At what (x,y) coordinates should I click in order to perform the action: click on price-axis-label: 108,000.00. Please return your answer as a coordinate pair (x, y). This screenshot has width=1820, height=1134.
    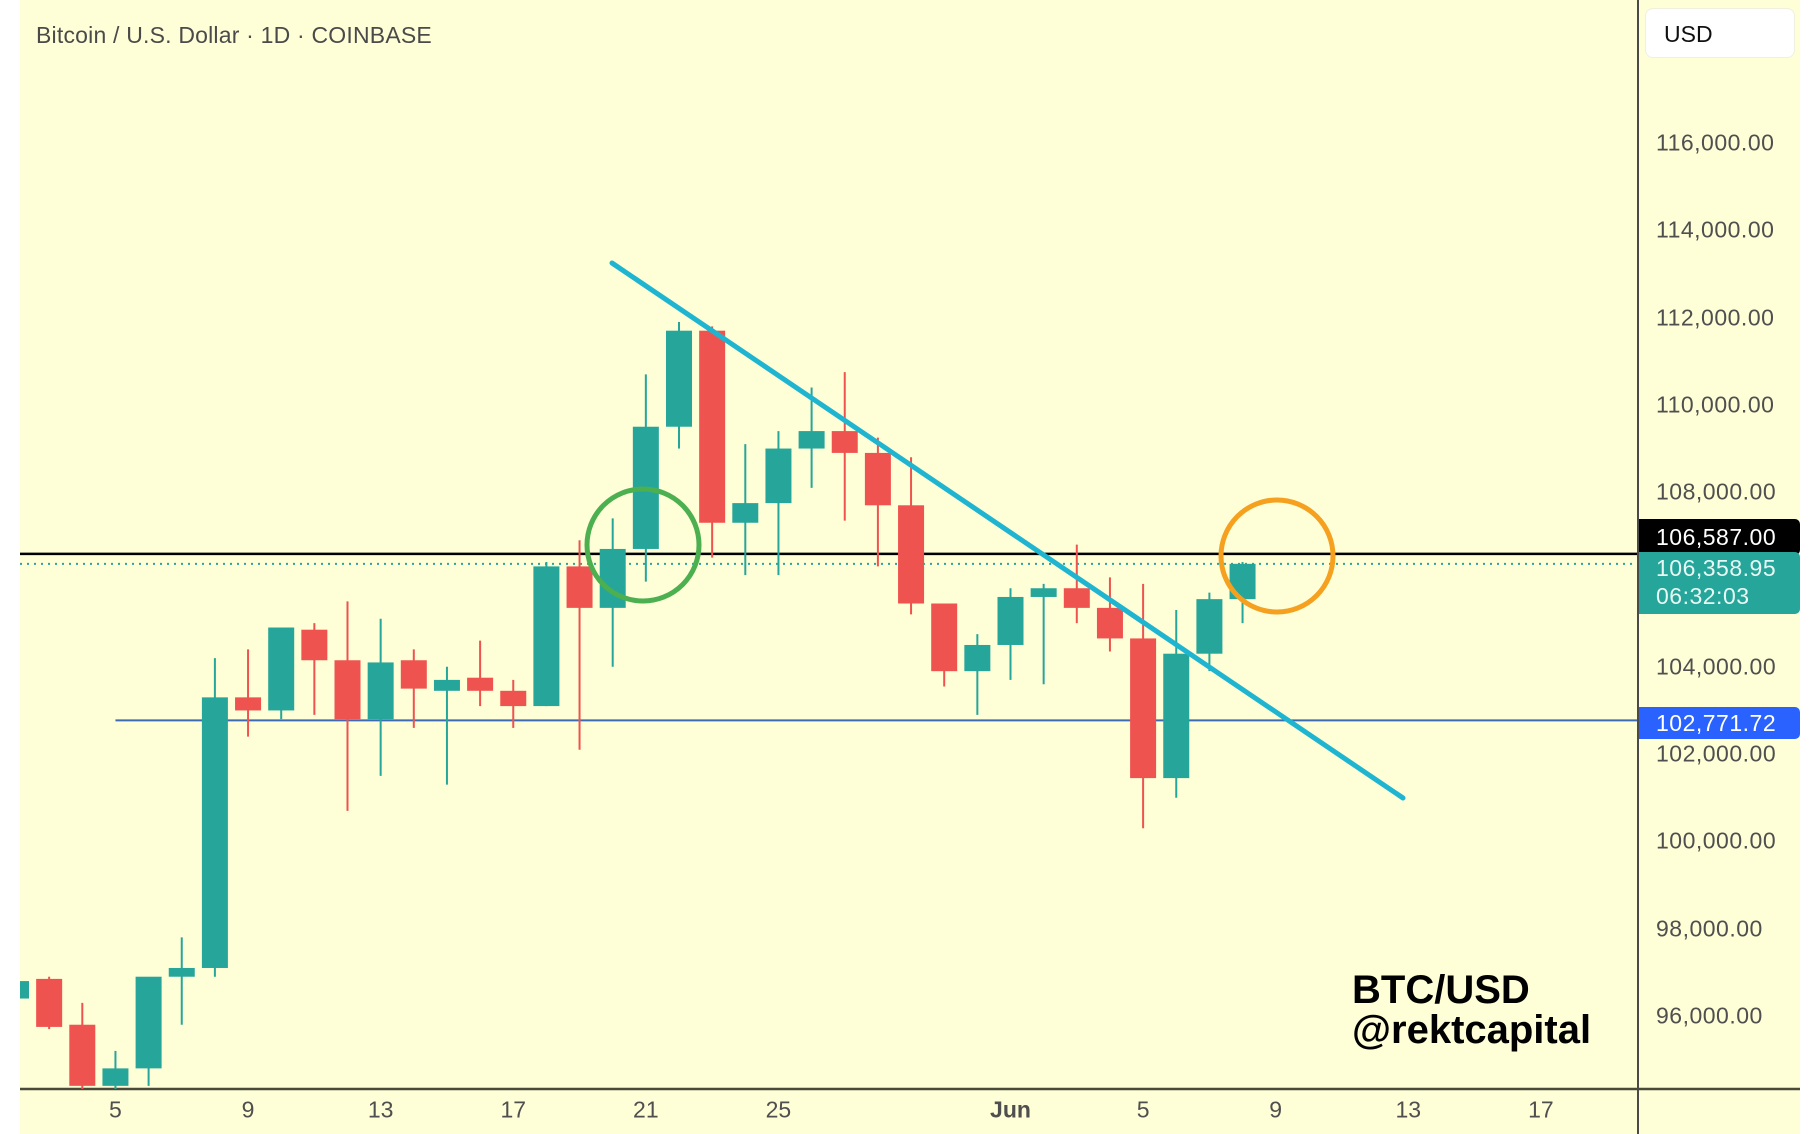
    Looking at the image, I should click on (1716, 491).